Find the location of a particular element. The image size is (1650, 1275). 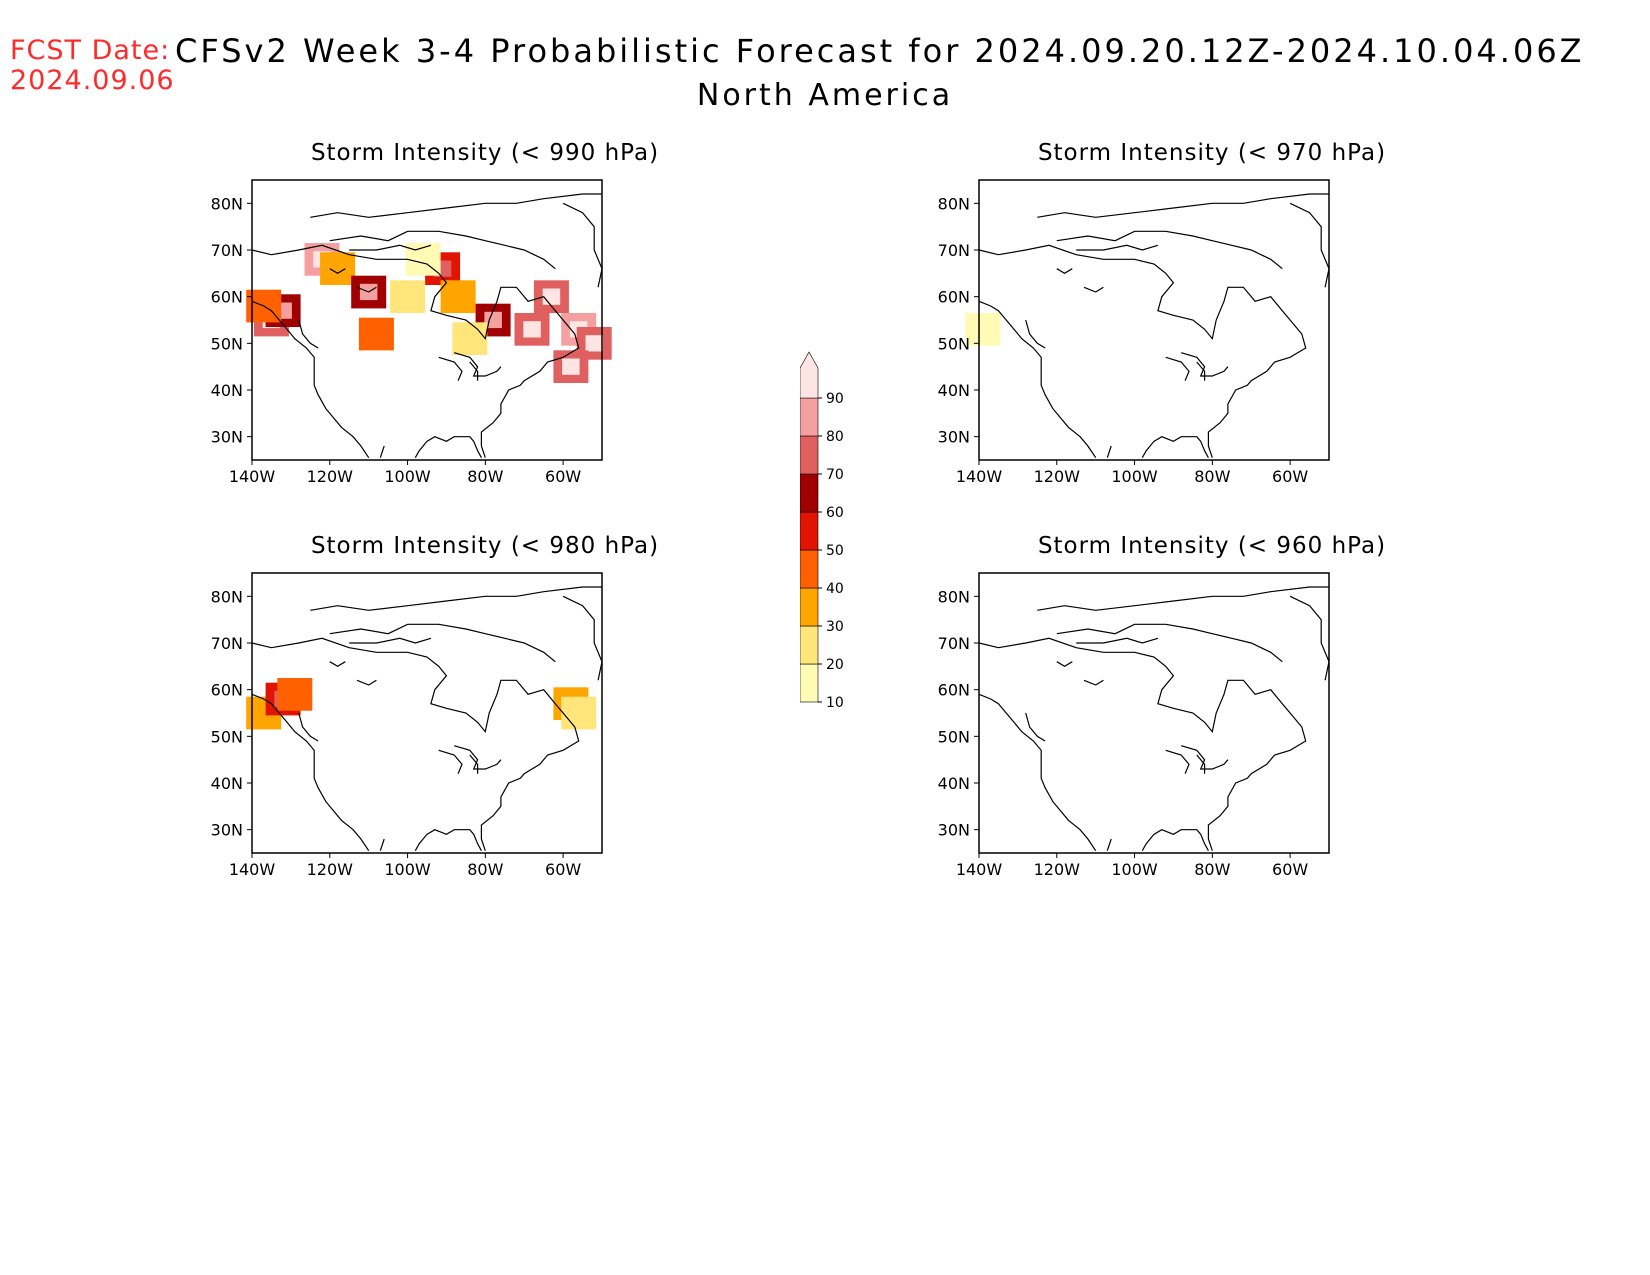

colorbar-label: 10 is located at coordinates (835, 703).